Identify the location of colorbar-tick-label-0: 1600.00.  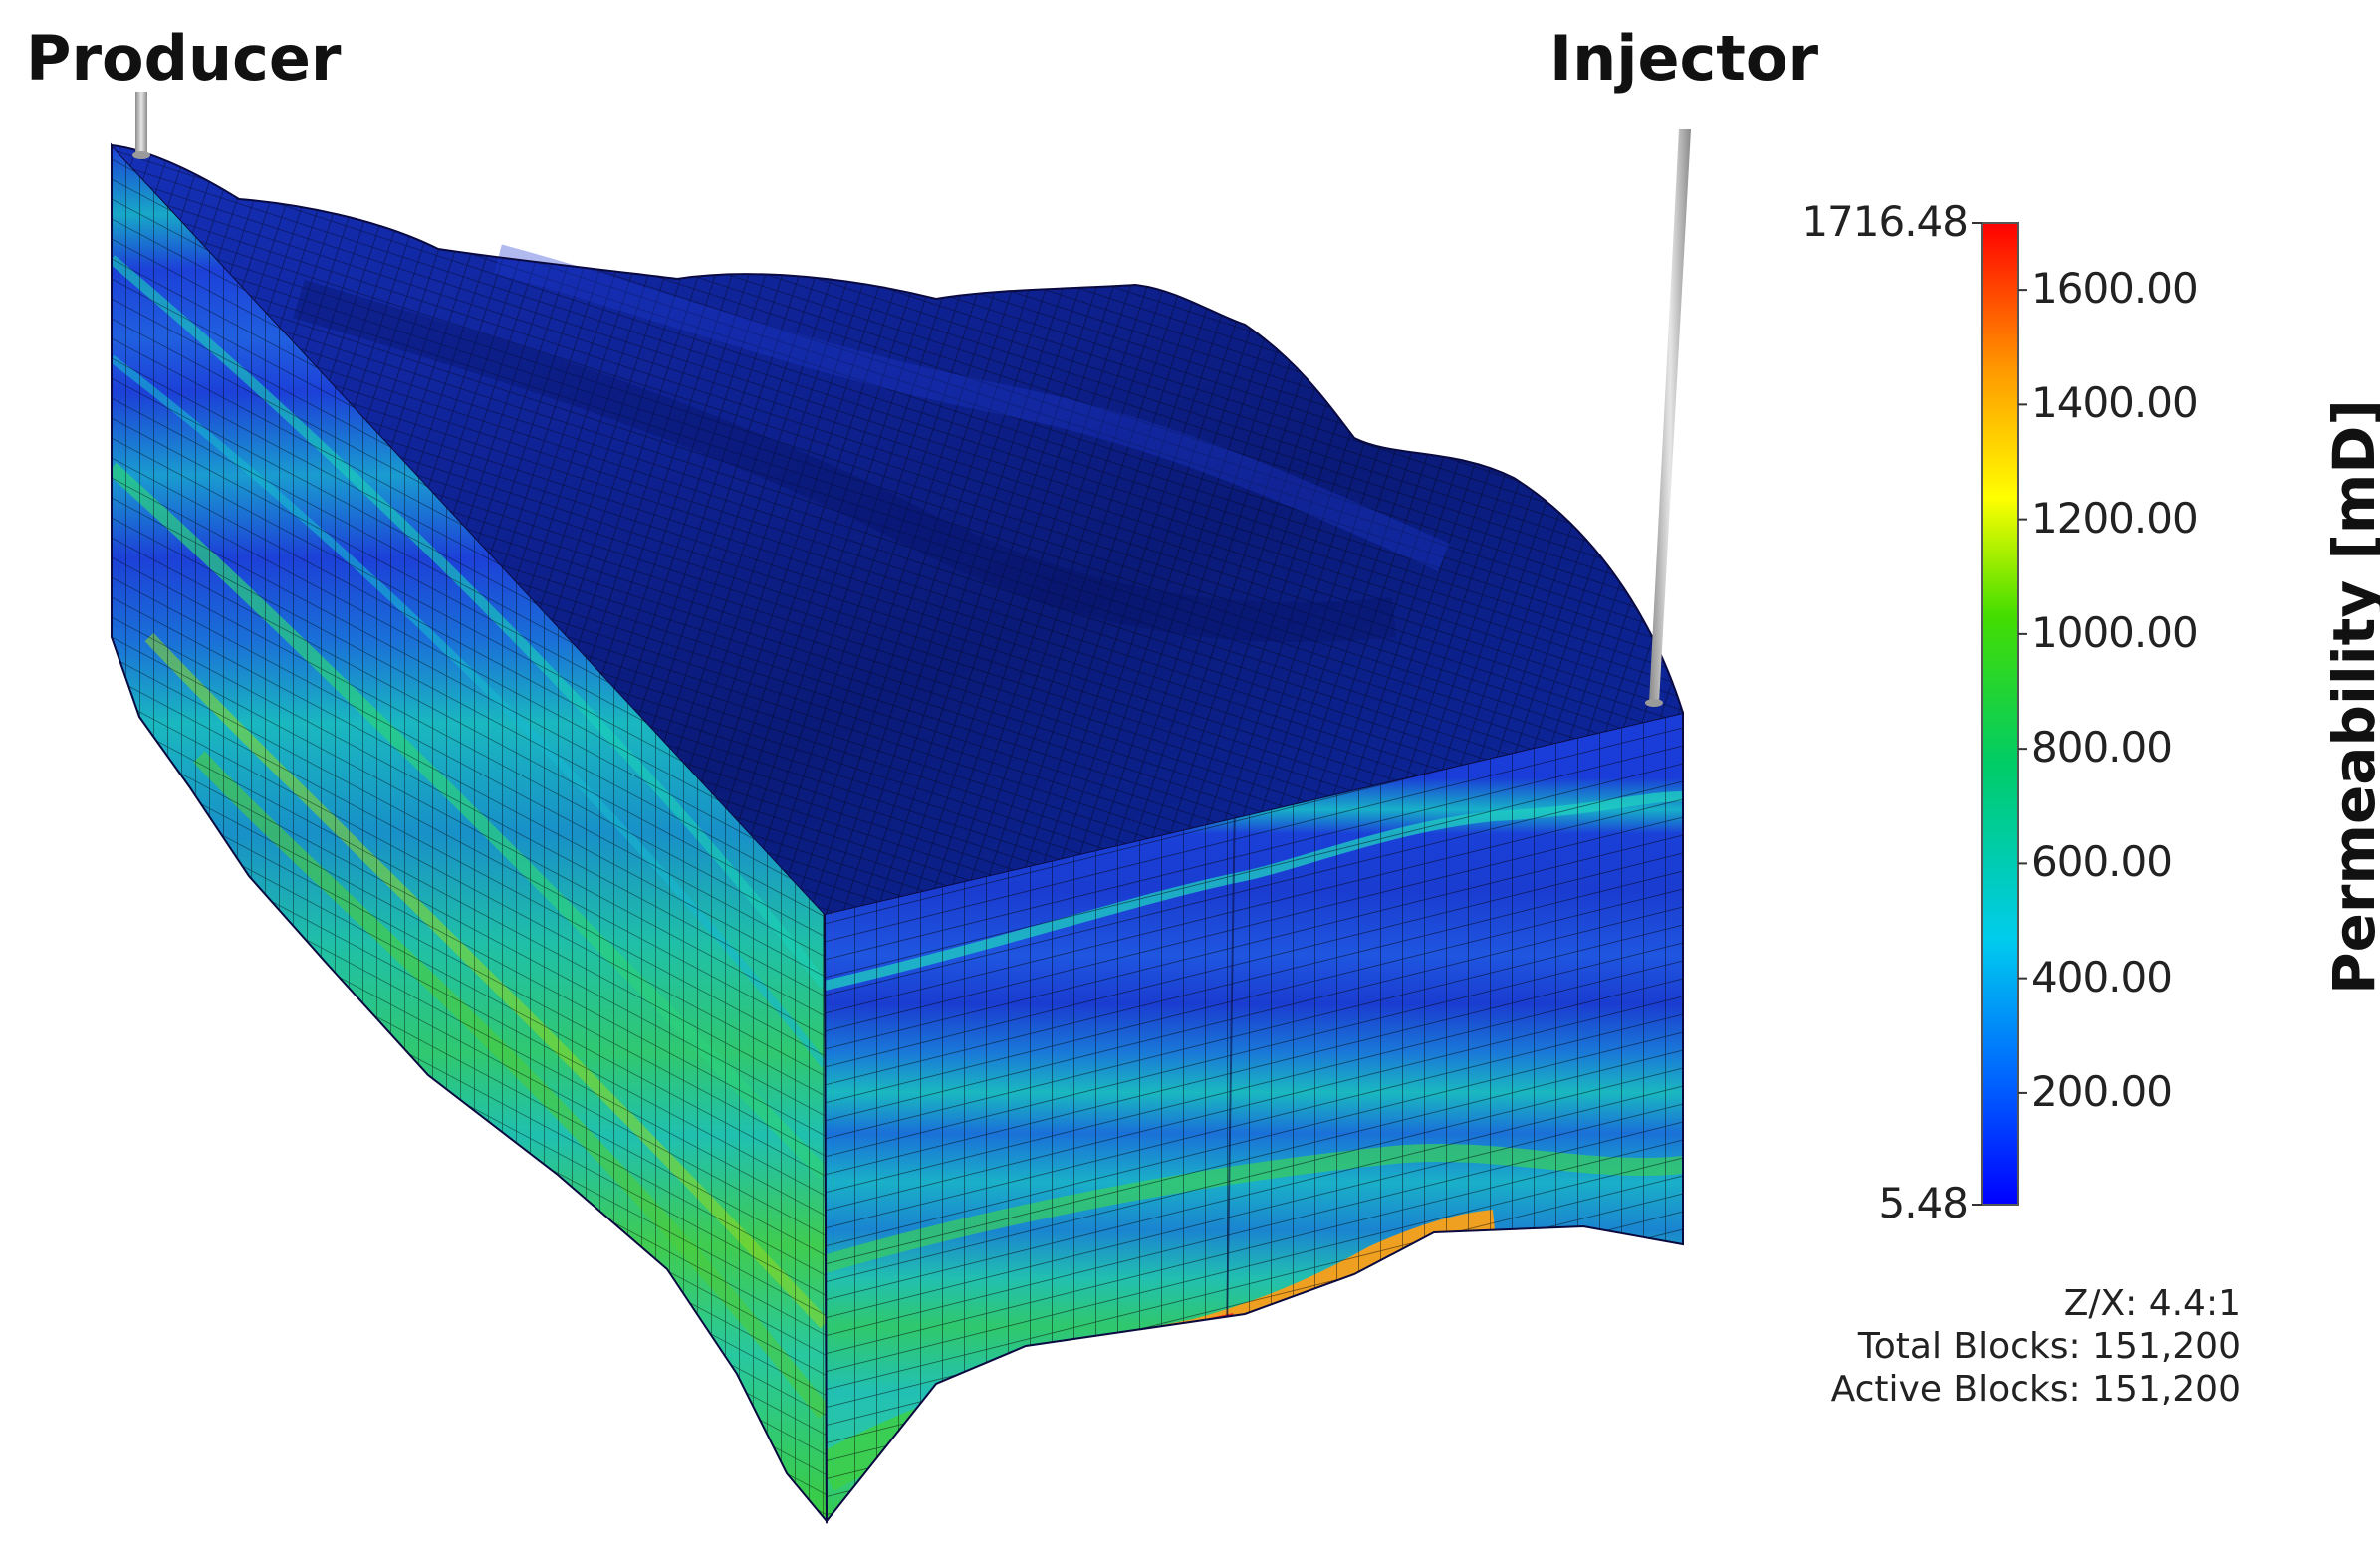
(2115, 289).